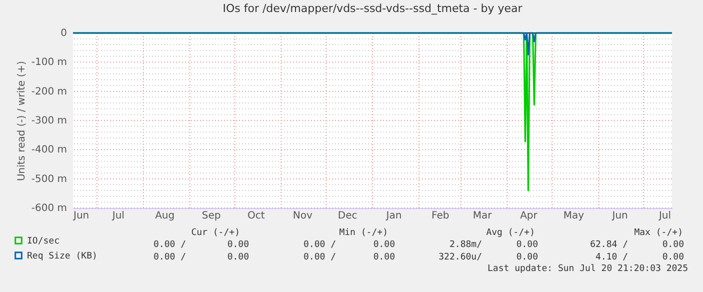  What do you see at coordinates (63, 33) in the screenshot?
I see `y-tick-label: 0` at bounding box center [63, 33].